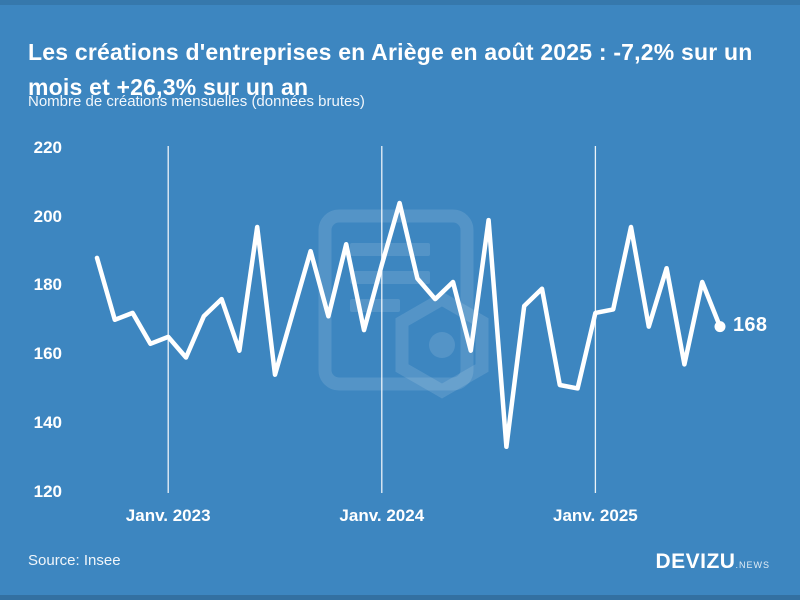  What do you see at coordinates (400, 597) in the screenshot?
I see `bottom-edge-shade` at bounding box center [400, 597].